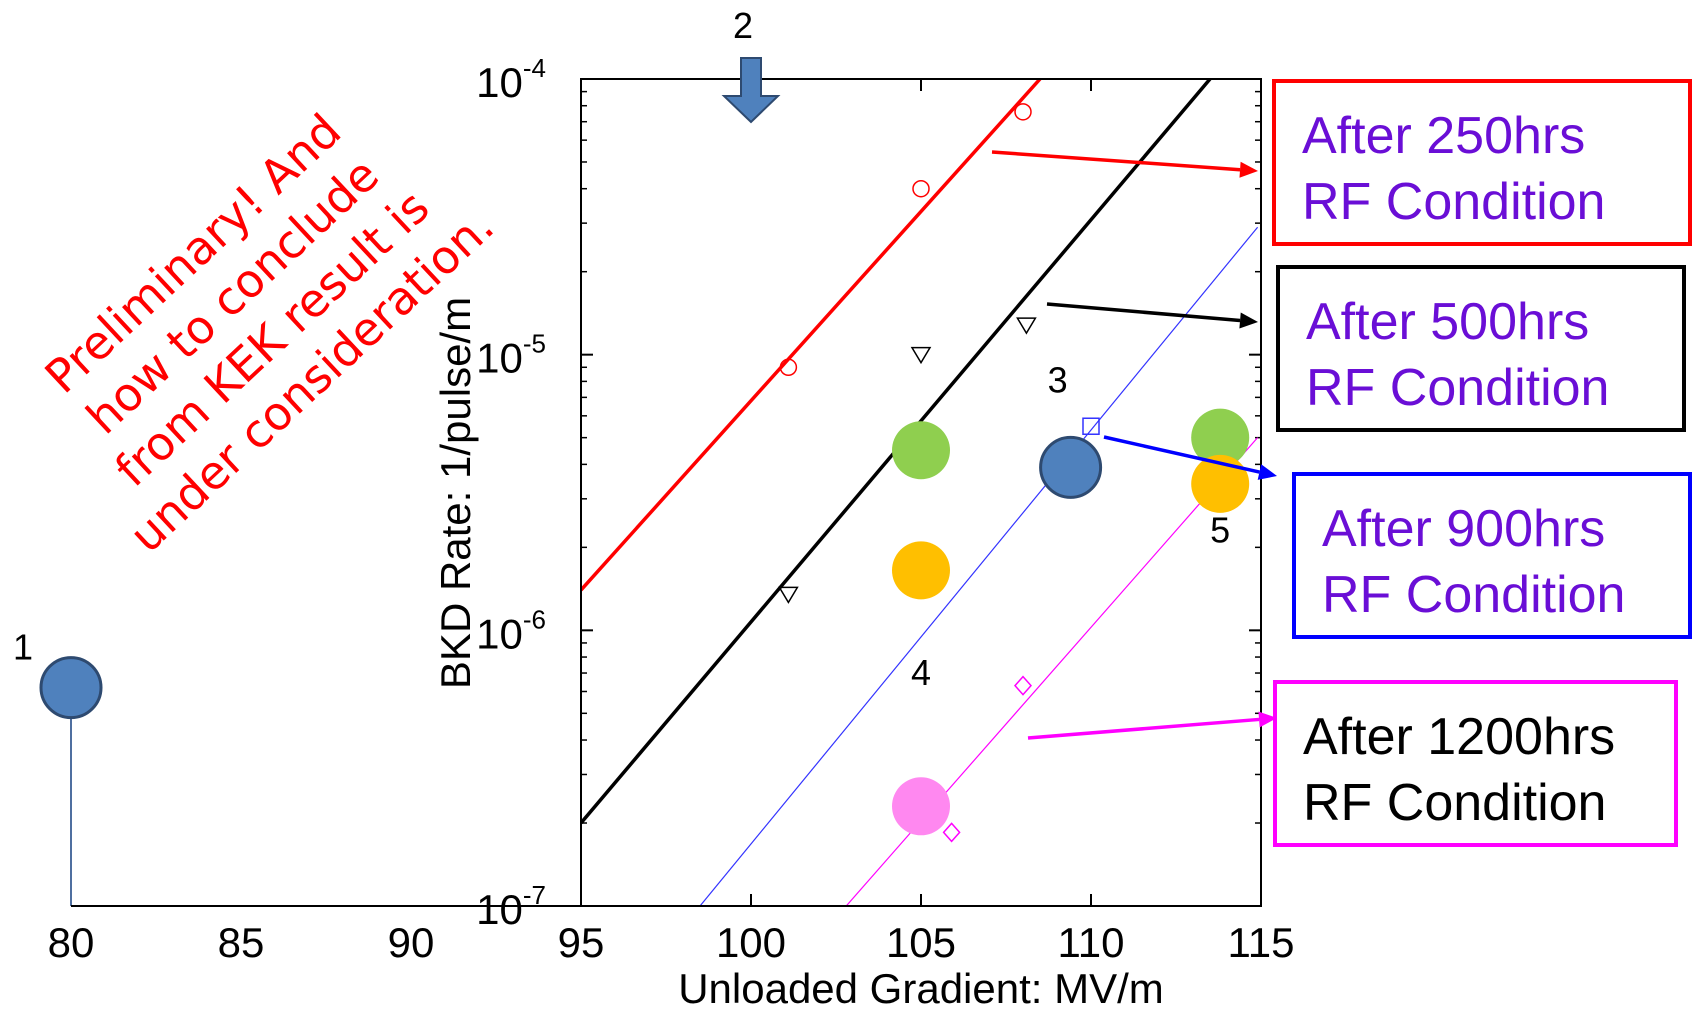 The image size is (1696, 1010). I want to click on y-axis-label: BKD Rate: 1/pulse/m, so click(455, 493).